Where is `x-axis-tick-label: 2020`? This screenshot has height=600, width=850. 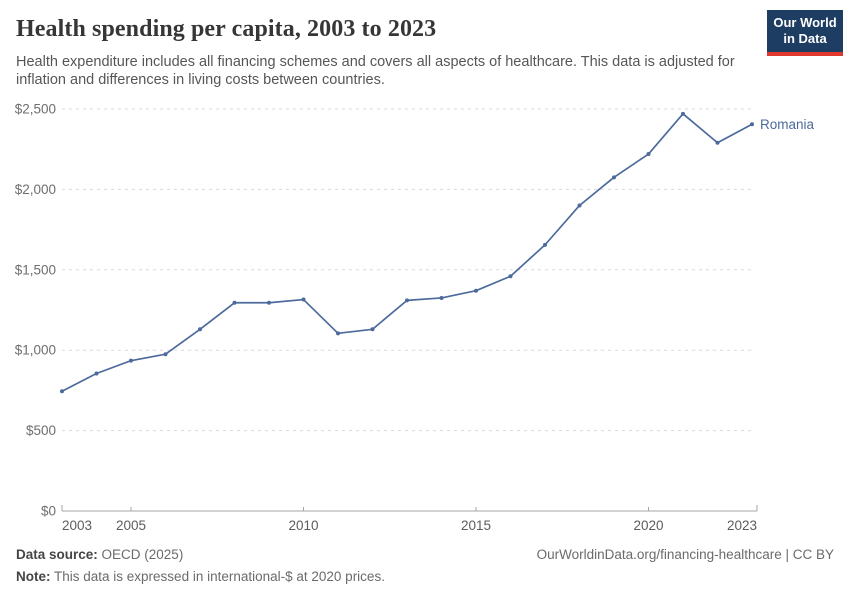
x-axis-tick-label: 2020 is located at coordinates (648, 525).